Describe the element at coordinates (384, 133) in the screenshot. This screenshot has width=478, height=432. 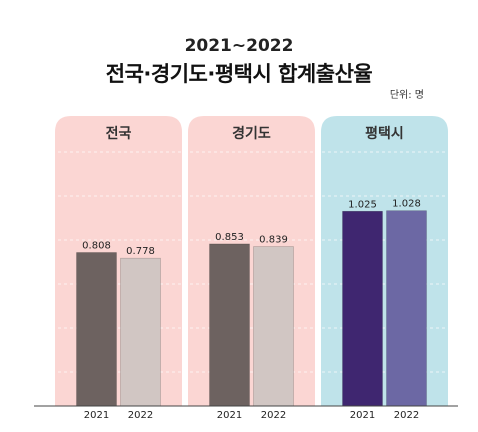
I see `group-label: 평택시` at that location.